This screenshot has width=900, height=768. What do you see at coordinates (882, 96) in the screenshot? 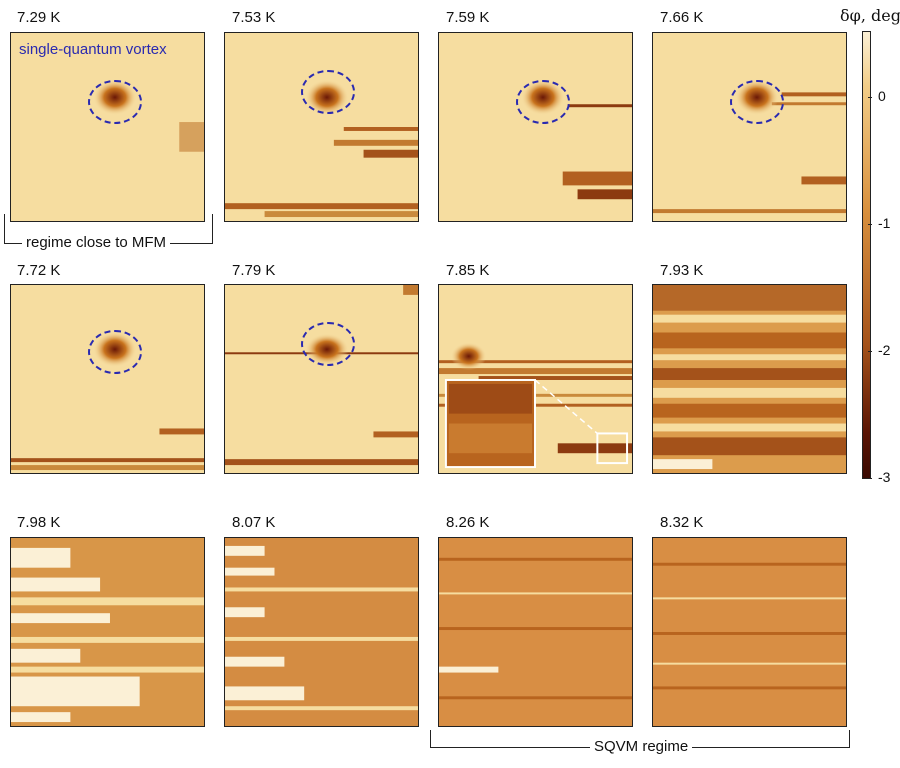
I see `colorbar-tick-label: 0` at bounding box center [882, 96].